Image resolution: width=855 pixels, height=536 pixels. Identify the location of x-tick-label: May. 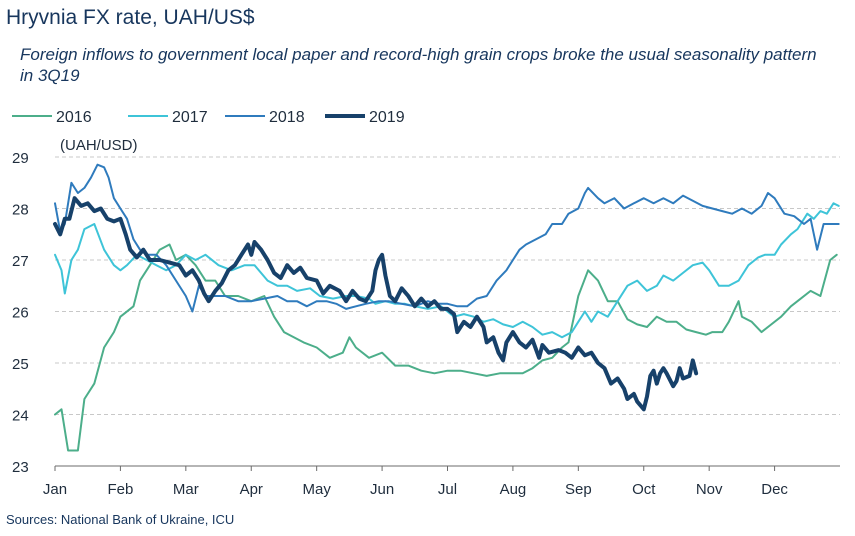
(316, 489).